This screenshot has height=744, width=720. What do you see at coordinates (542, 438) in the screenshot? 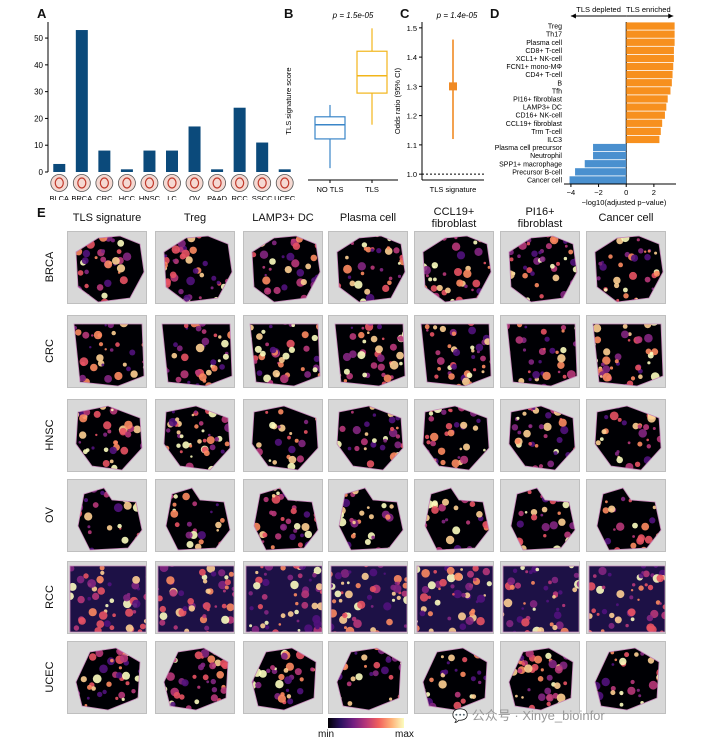
I see `tissue-background` at bounding box center [542, 438].